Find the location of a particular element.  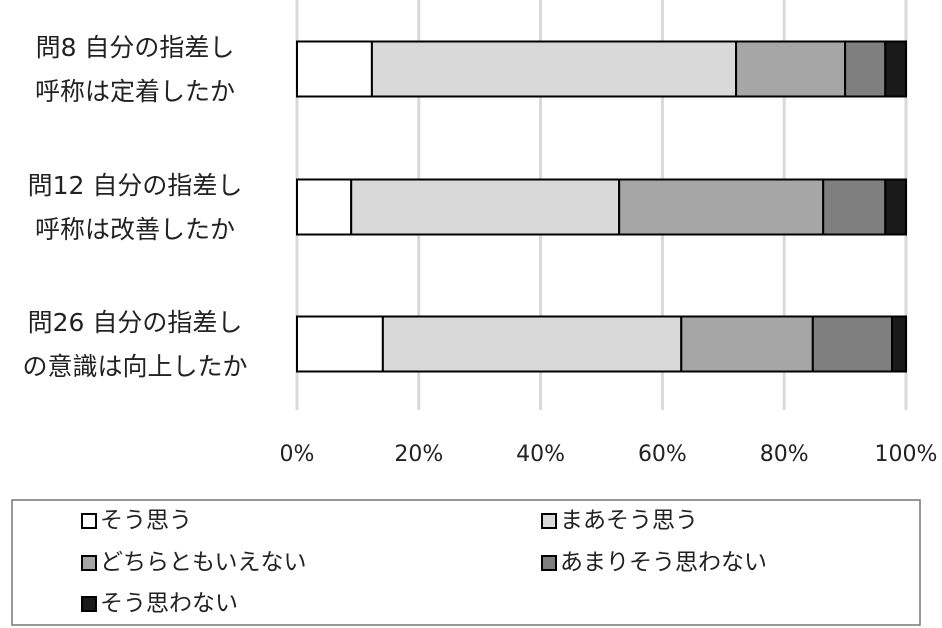

x-tick-label: 20% is located at coordinates (418, 454).